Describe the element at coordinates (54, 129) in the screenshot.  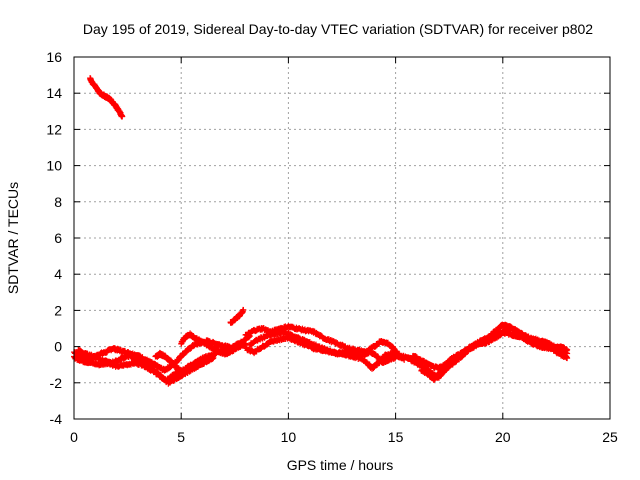
I see `y-tick-label: 12` at that location.